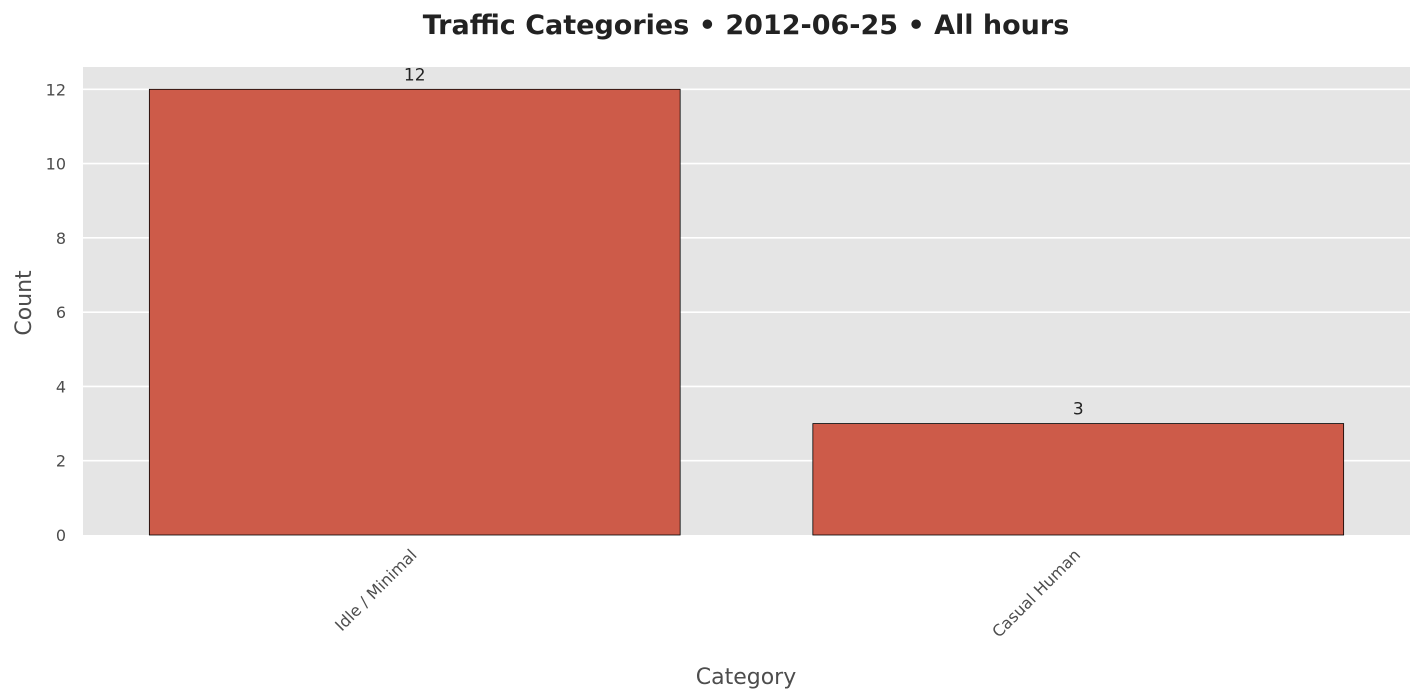  Describe the element at coordinates (61, 312) in the screenshot. I see `y-tick-label: 6` at that location.